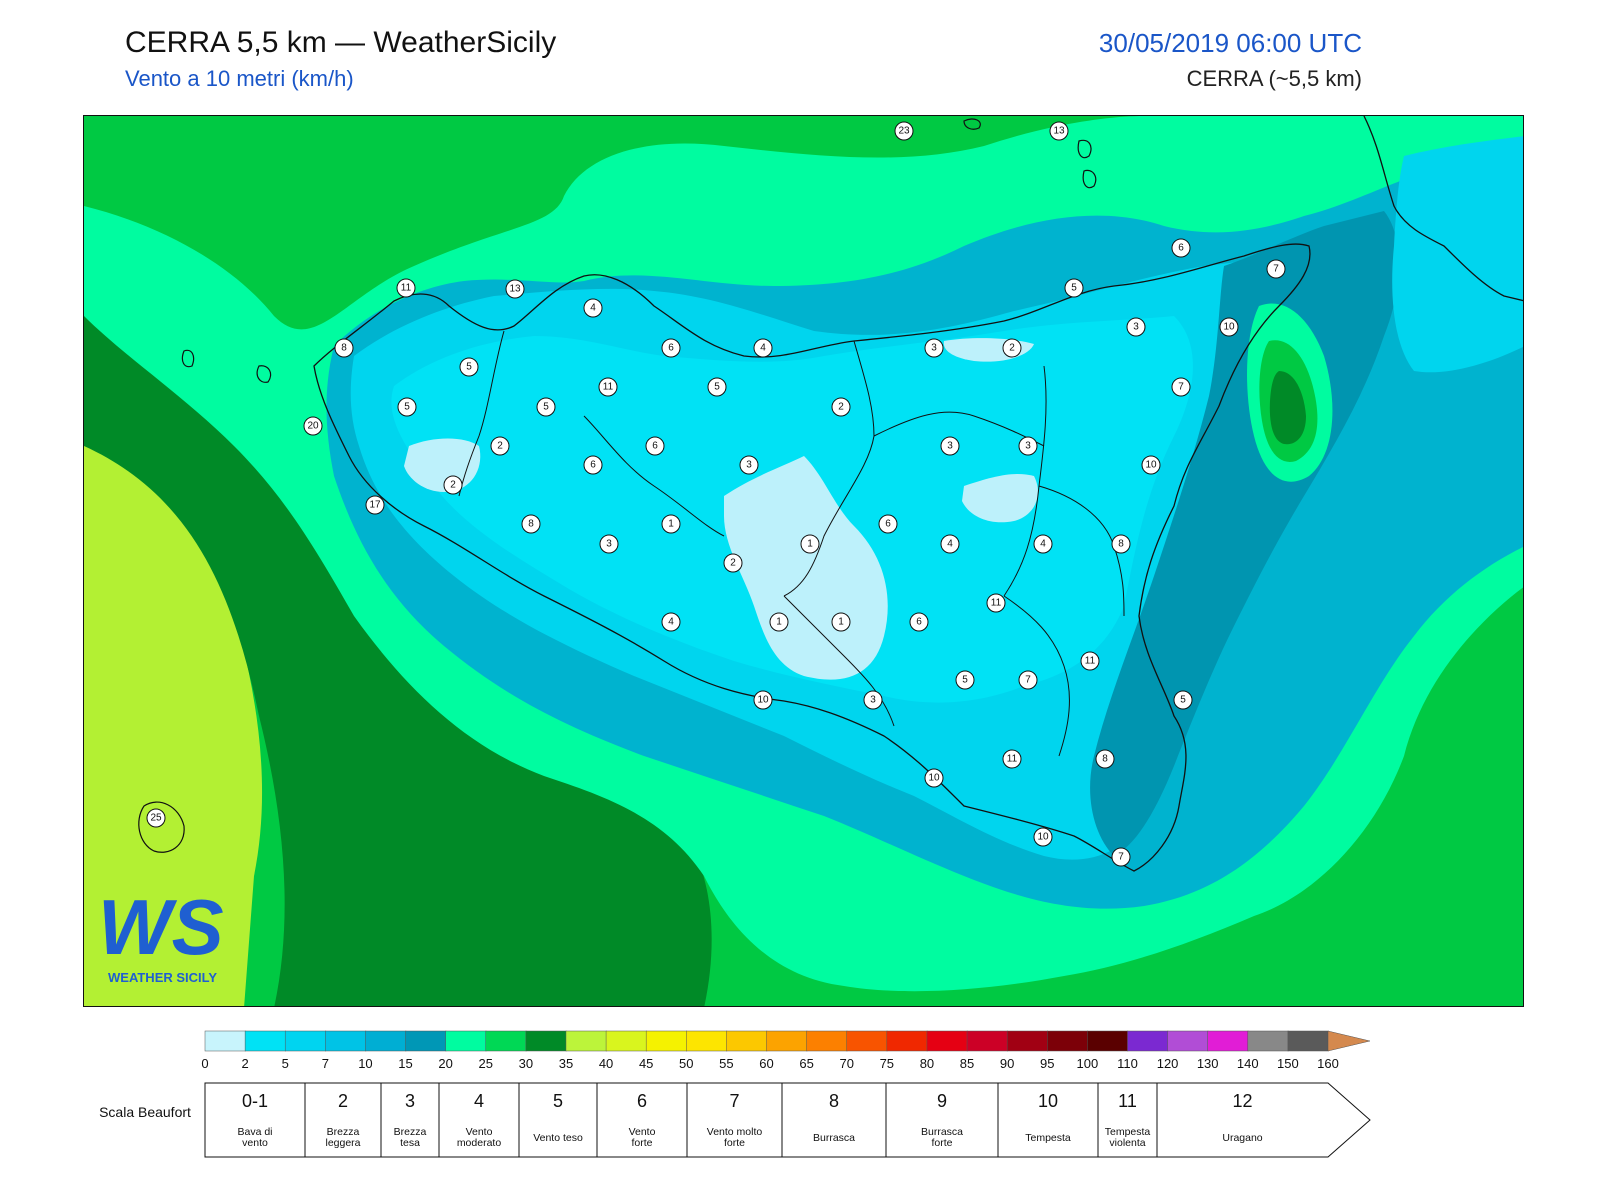  I want to click on beaufort-level: 2 Brezza leggera, so click(343, 1120).